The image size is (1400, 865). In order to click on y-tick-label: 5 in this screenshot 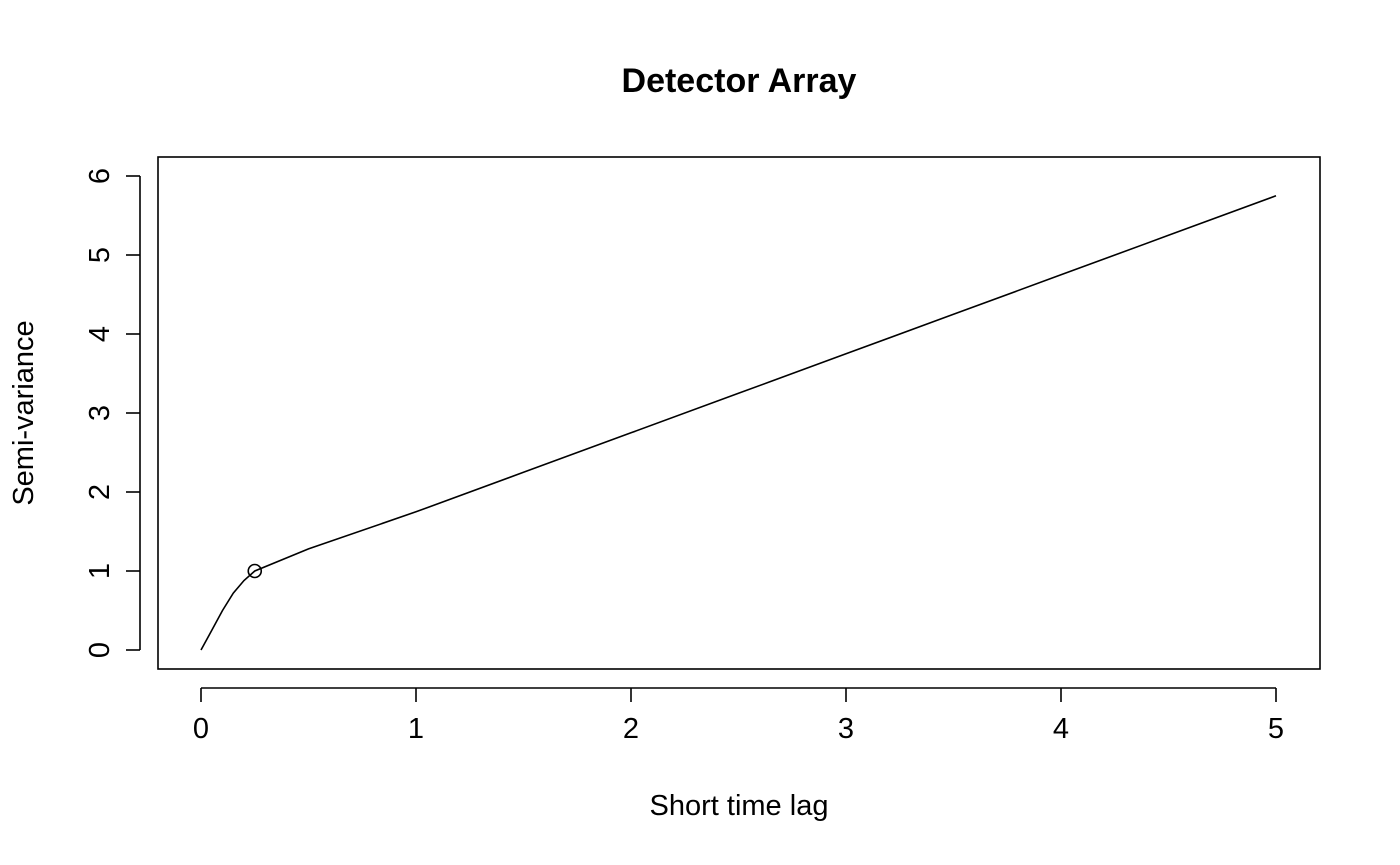, I will do `click(100, 255)`.